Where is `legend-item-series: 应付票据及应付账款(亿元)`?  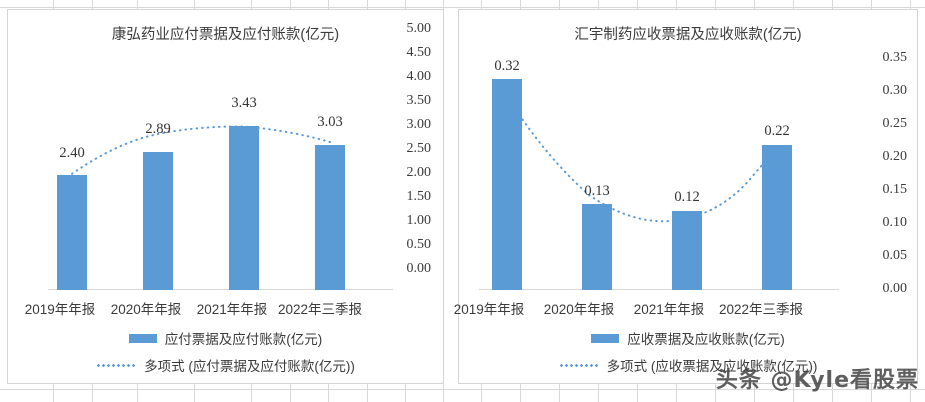
legend-item-series: 应付票据及应付账款(亿元) is located at coordinates (225, 338).